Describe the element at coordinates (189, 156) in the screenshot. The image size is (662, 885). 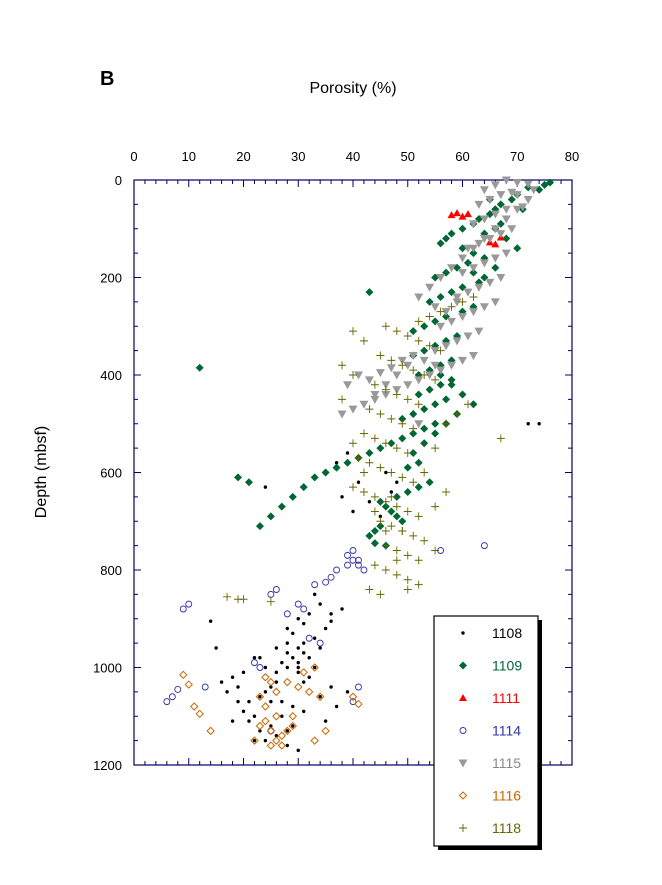
I see `x-tick-label: 10` at that location.